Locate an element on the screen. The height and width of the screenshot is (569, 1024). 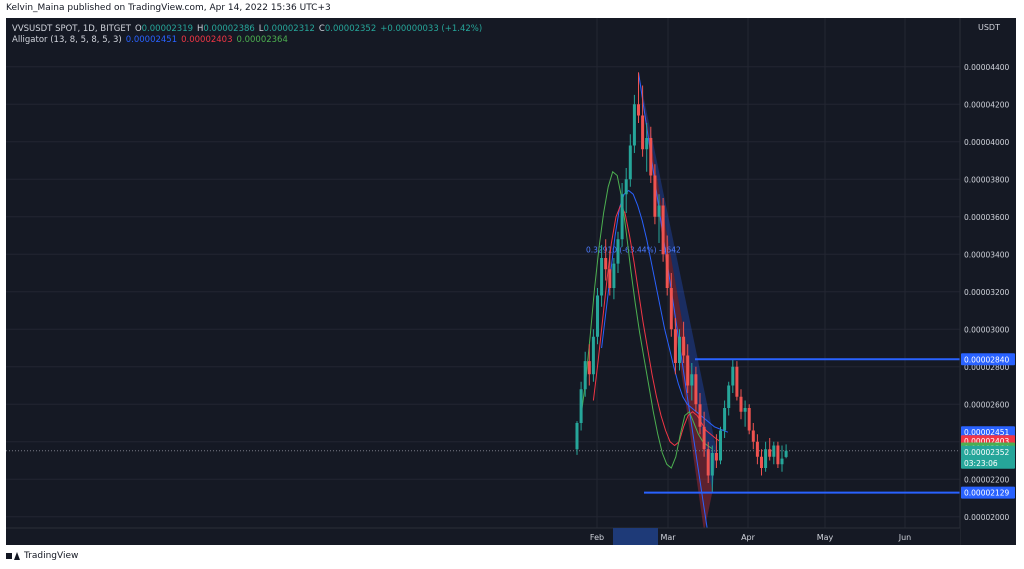
measure-label: 0.32910 (-63.44%) -0642 is located at coordinates (633, 249).